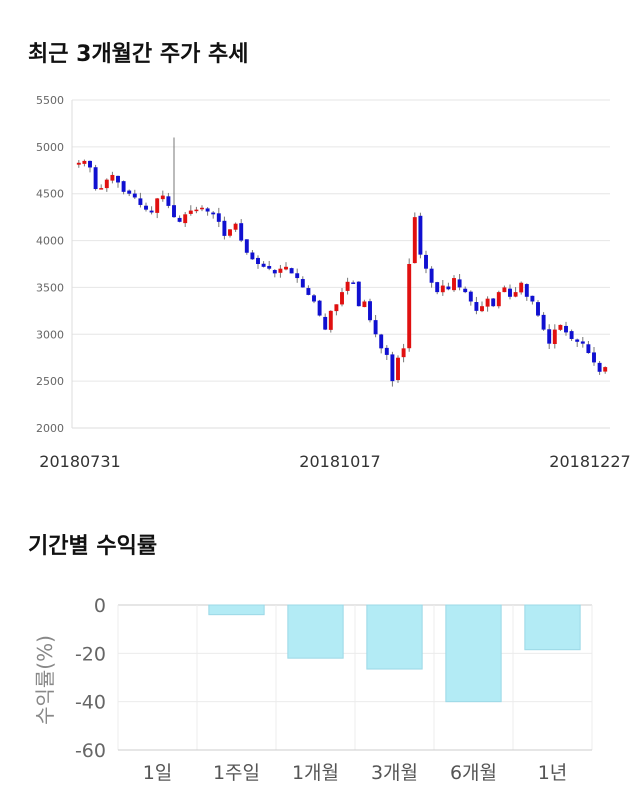 This screenshot has width=640, height=810. Describe the element at coordinates (50, 241) in the screenshot. I see `price-y-tick: 4000` at that location.